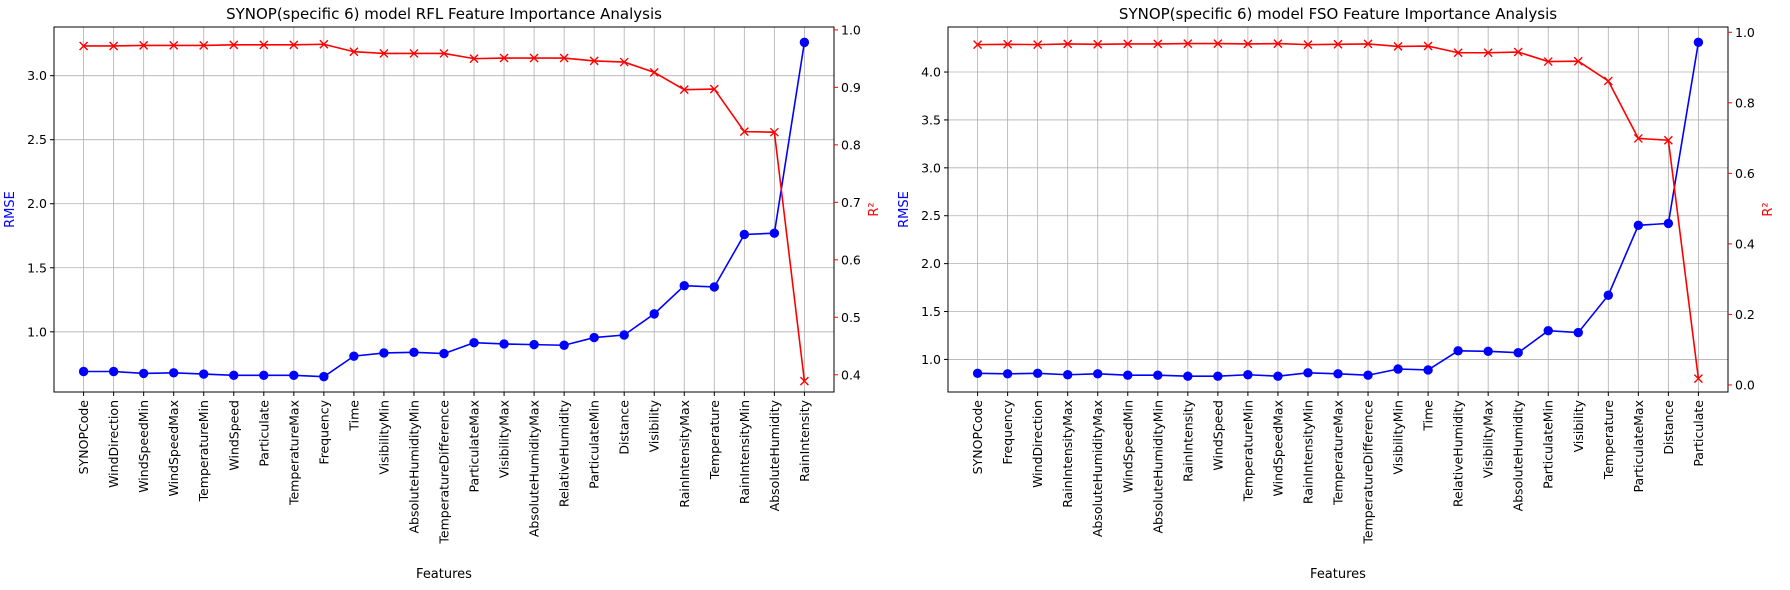  What do you see at coordinates (203, 451) in the screenshot?
I see `x-tick-label: TemperatureMin` at bounding box center [203, 451].